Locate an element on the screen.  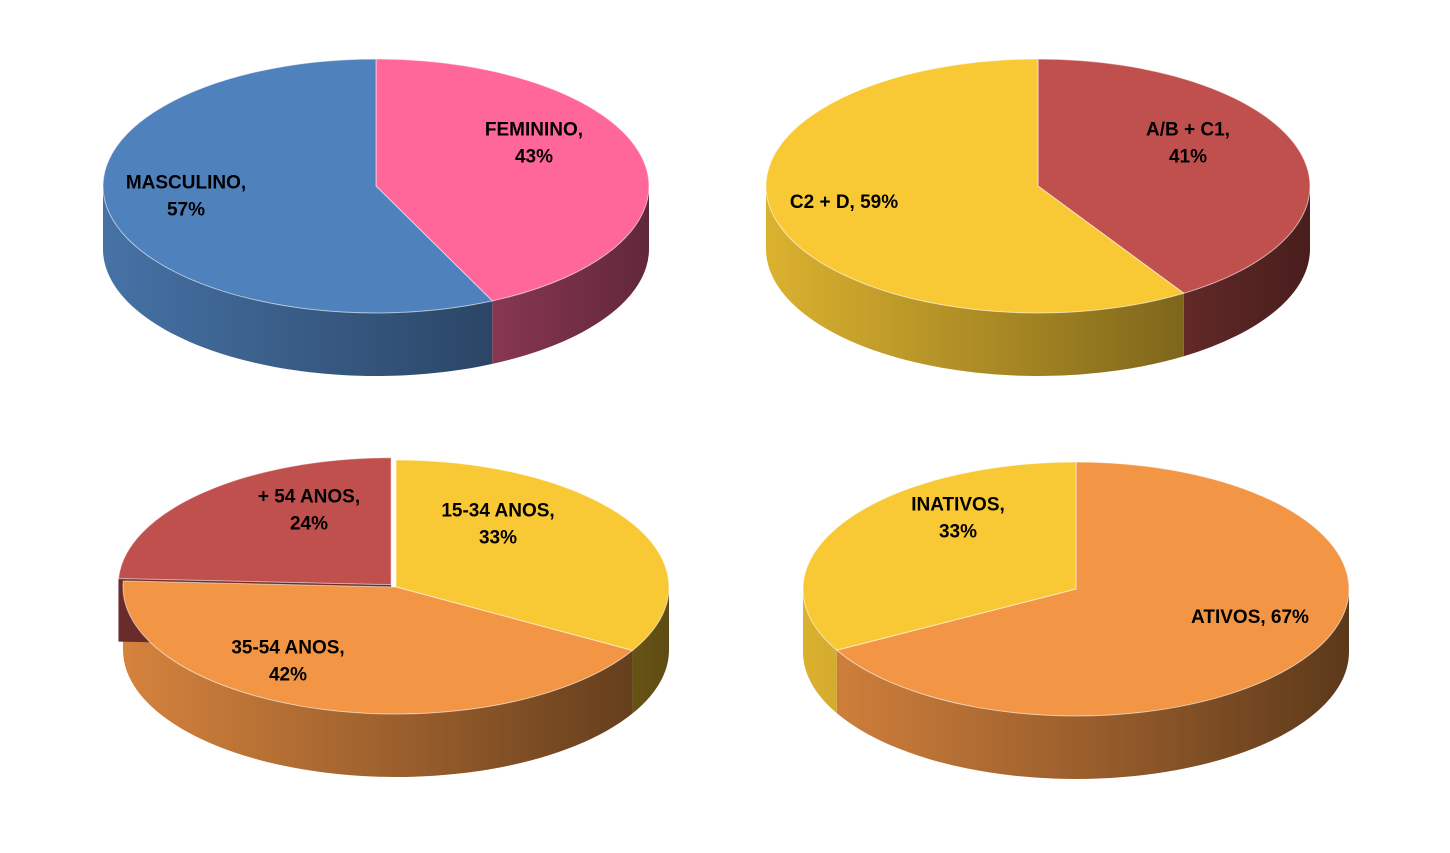
pie-slice-side-15-34-anos is located at coordinates (650, 650).